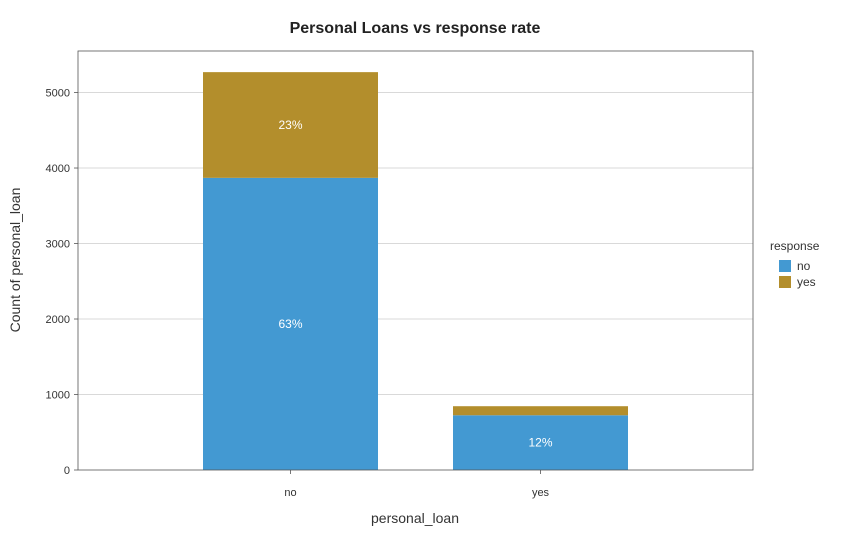 The image size is (866, 537). What do you see at coordinates (415, 518) in the screenshot?
I see `x-axis-title: personal_loan` at bounding box center [415, 518].